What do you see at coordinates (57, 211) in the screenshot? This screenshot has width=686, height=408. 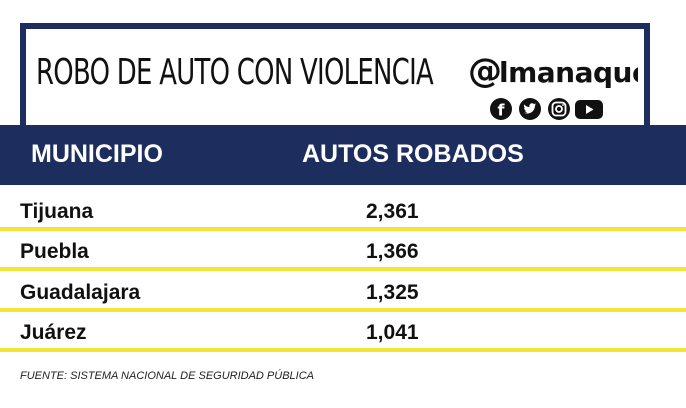 I see `cell-municipio: Tijuana` at bounding box center [57, 211].